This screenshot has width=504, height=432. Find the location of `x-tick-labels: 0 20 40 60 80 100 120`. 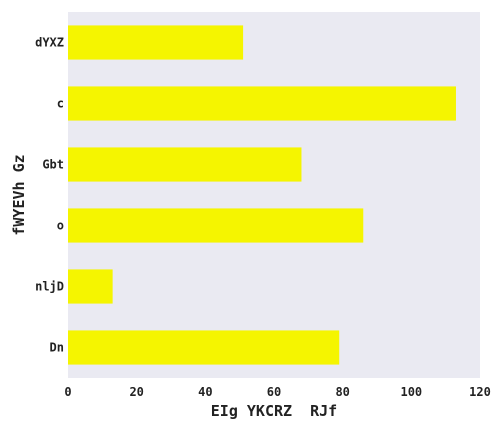

x-tick-labels: 0 20 40 60 80 100 120 is located at coordinates (277, 392).